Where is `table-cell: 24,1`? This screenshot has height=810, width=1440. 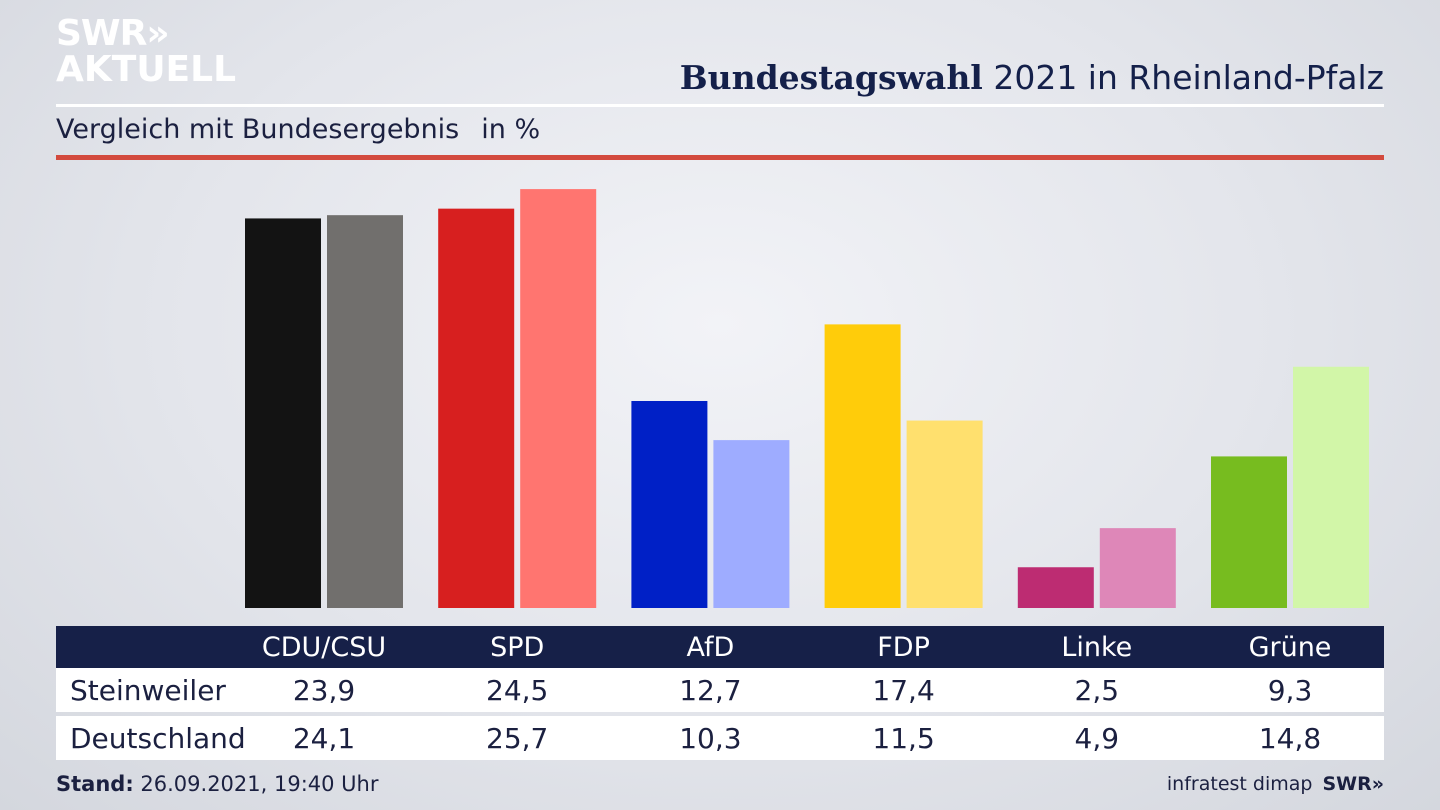
table-cell: 24,1 is located at coordinates (324, 738).